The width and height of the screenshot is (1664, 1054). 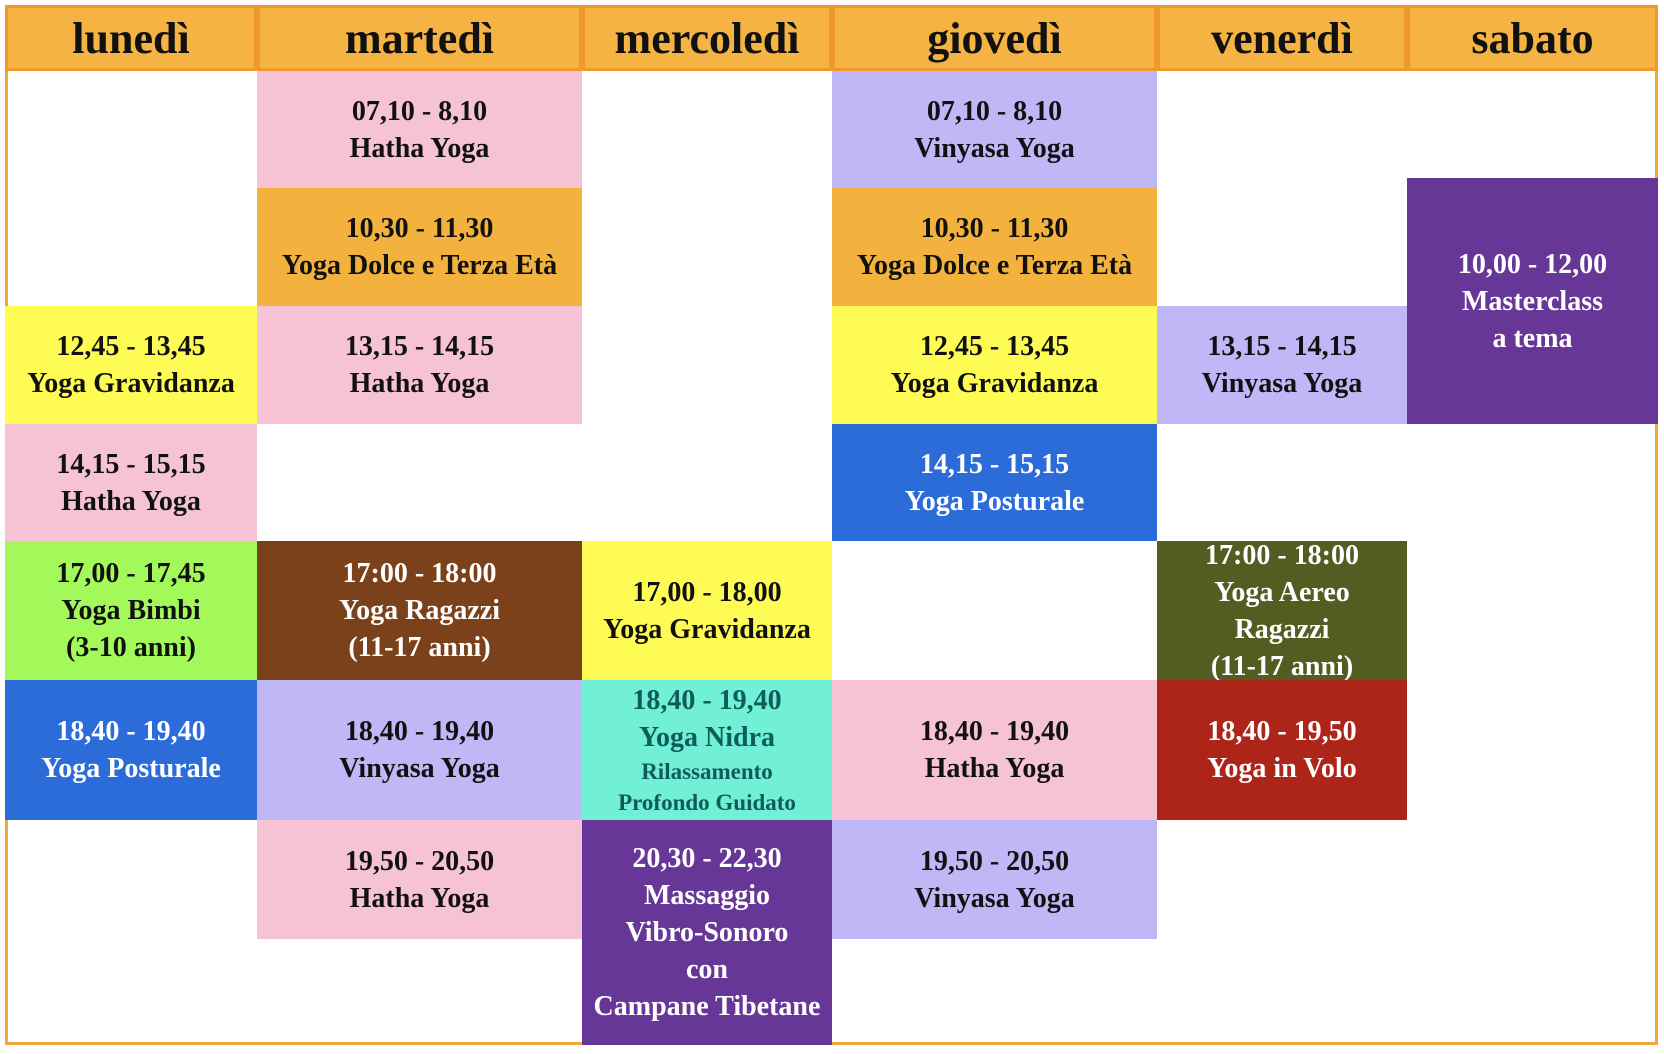 I want to click on class-block: 17,00 - 18,00 Yoga Gravidanza, so click(x=707, y=610).